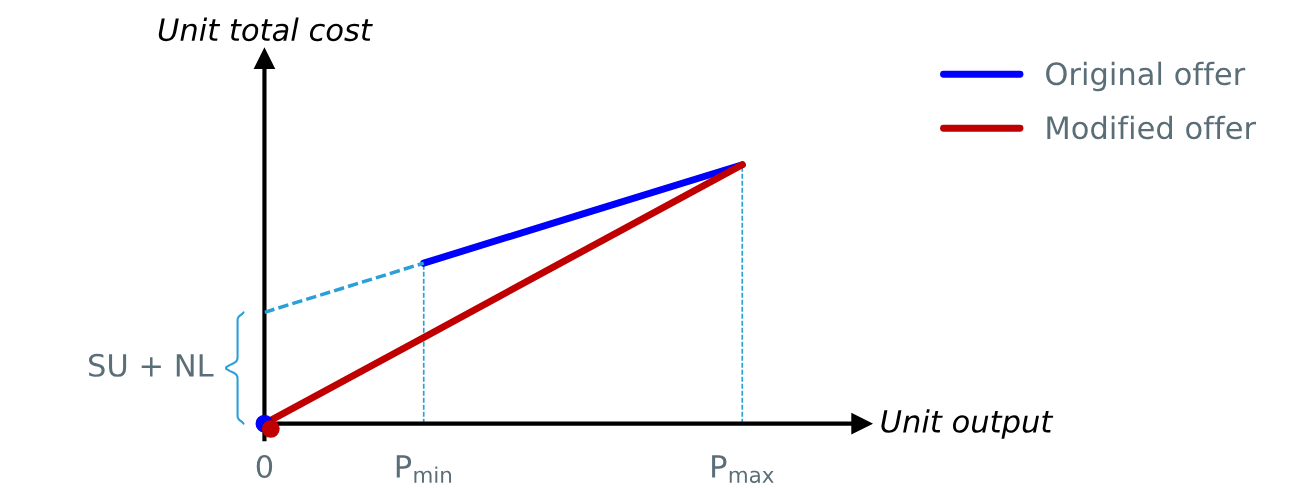 Image resolution: width=1290 pixels, height=488 pixels. What do you see at coordinates (743, 469) in the screenshot?
I see `x-tick-label: P$_{max}$` at bounding box center [743, 469].